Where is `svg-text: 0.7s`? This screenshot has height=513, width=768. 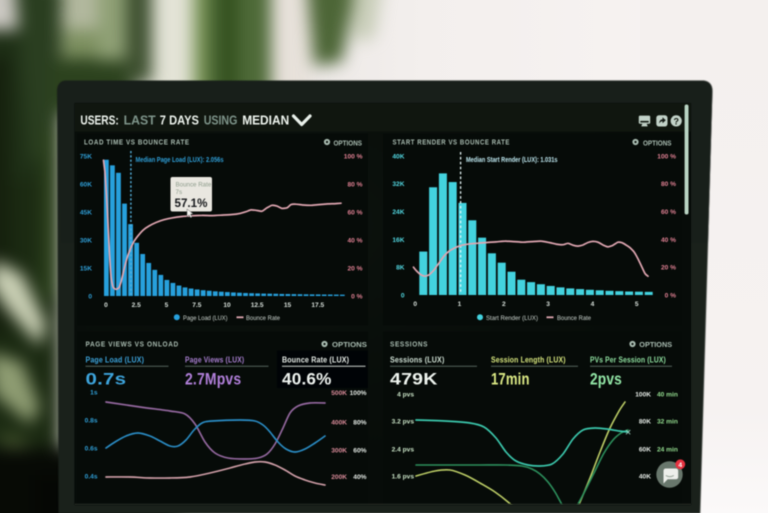 svg-text: 0.7s is located at coordinates (106, 379).